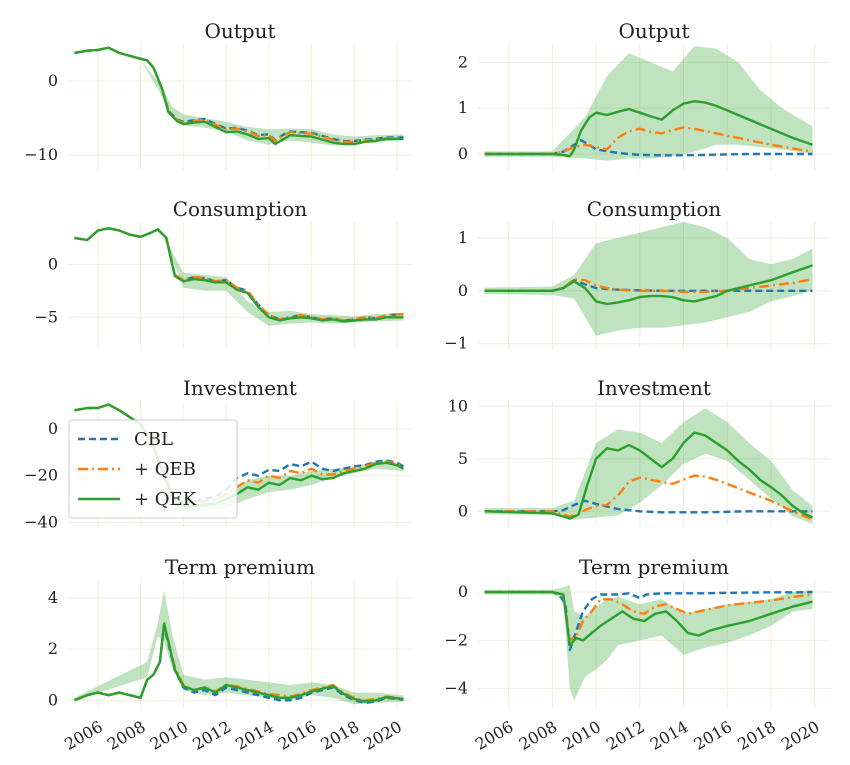 The width and height of the screenshot is (850, 765). What do you see at coordinates (153, 439) in the screenshot?
I see `legend-label: CBL` at bounding box center [153, 439].